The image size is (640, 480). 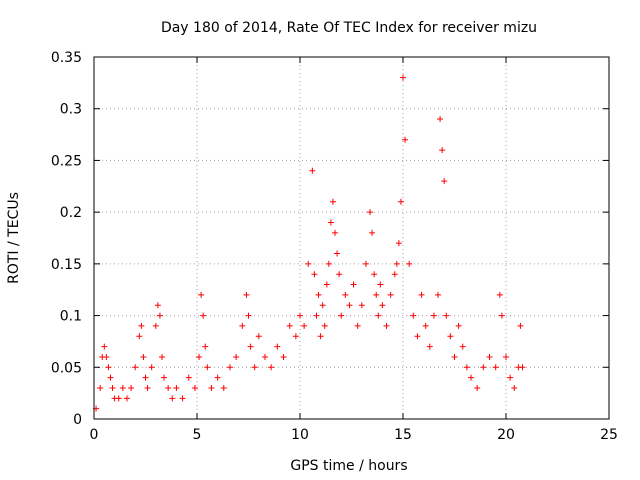 I want to click on x-axis-label: GPS time / hours, so click(x=348, y=466).